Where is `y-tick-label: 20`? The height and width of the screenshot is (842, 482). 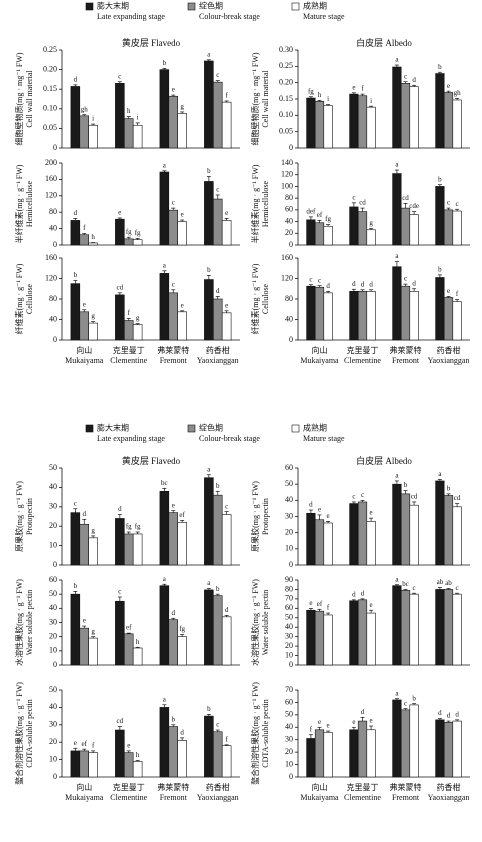
y-tick-label: 20 is located at coordinates (53, 741).